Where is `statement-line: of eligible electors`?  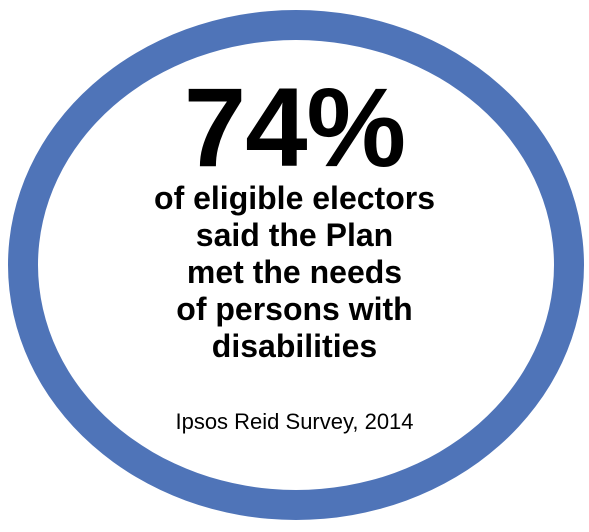
statement-line: of eligible electors is located at coordinates (294, 198).